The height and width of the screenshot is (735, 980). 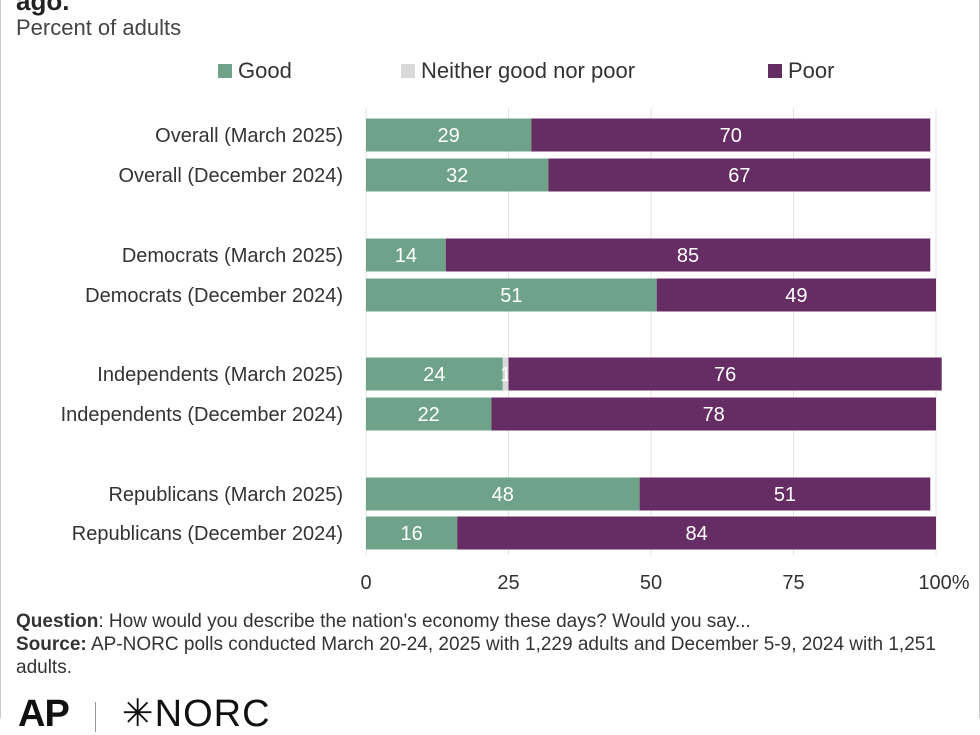 What do you see at coordinates (775, 71) in the screenshot?
I see `legend-swatch-poor` at bounding box center [775, 71].